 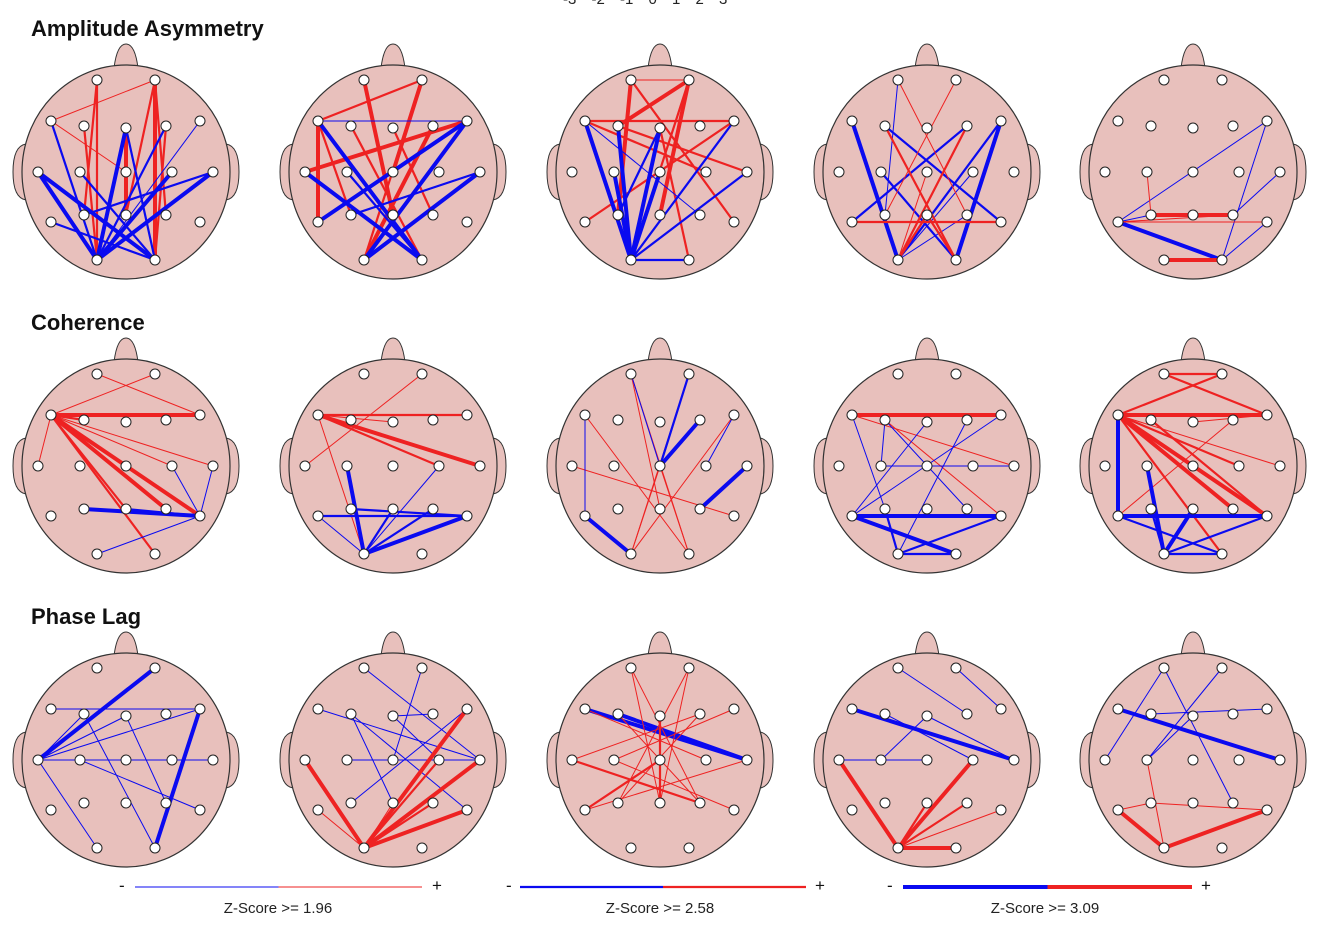 What do you see at coordinates (82, 738) in the screenshot?
I see `connection-T3-Fz` at bounding box center [82, 738].